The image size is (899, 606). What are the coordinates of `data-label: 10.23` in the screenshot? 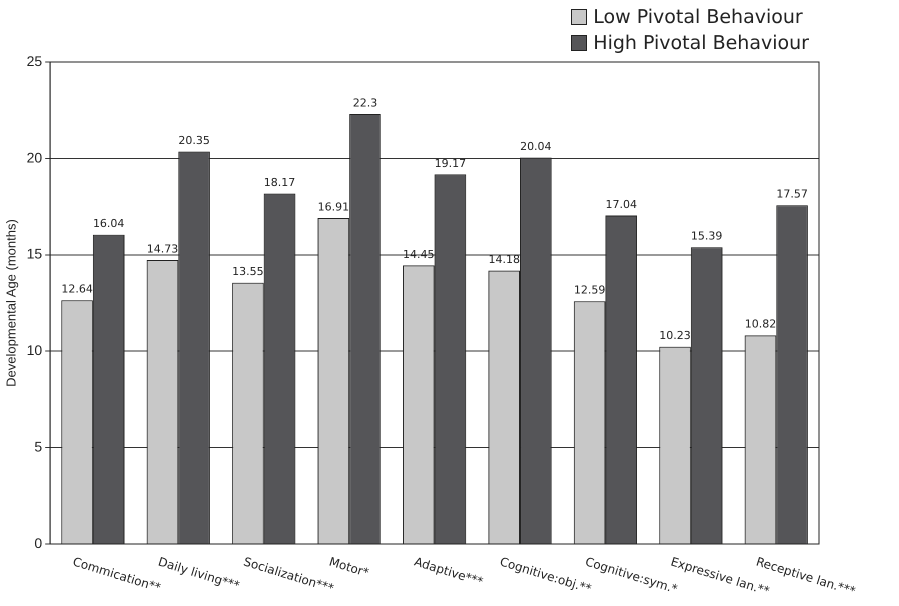 It's located at (675, 335).